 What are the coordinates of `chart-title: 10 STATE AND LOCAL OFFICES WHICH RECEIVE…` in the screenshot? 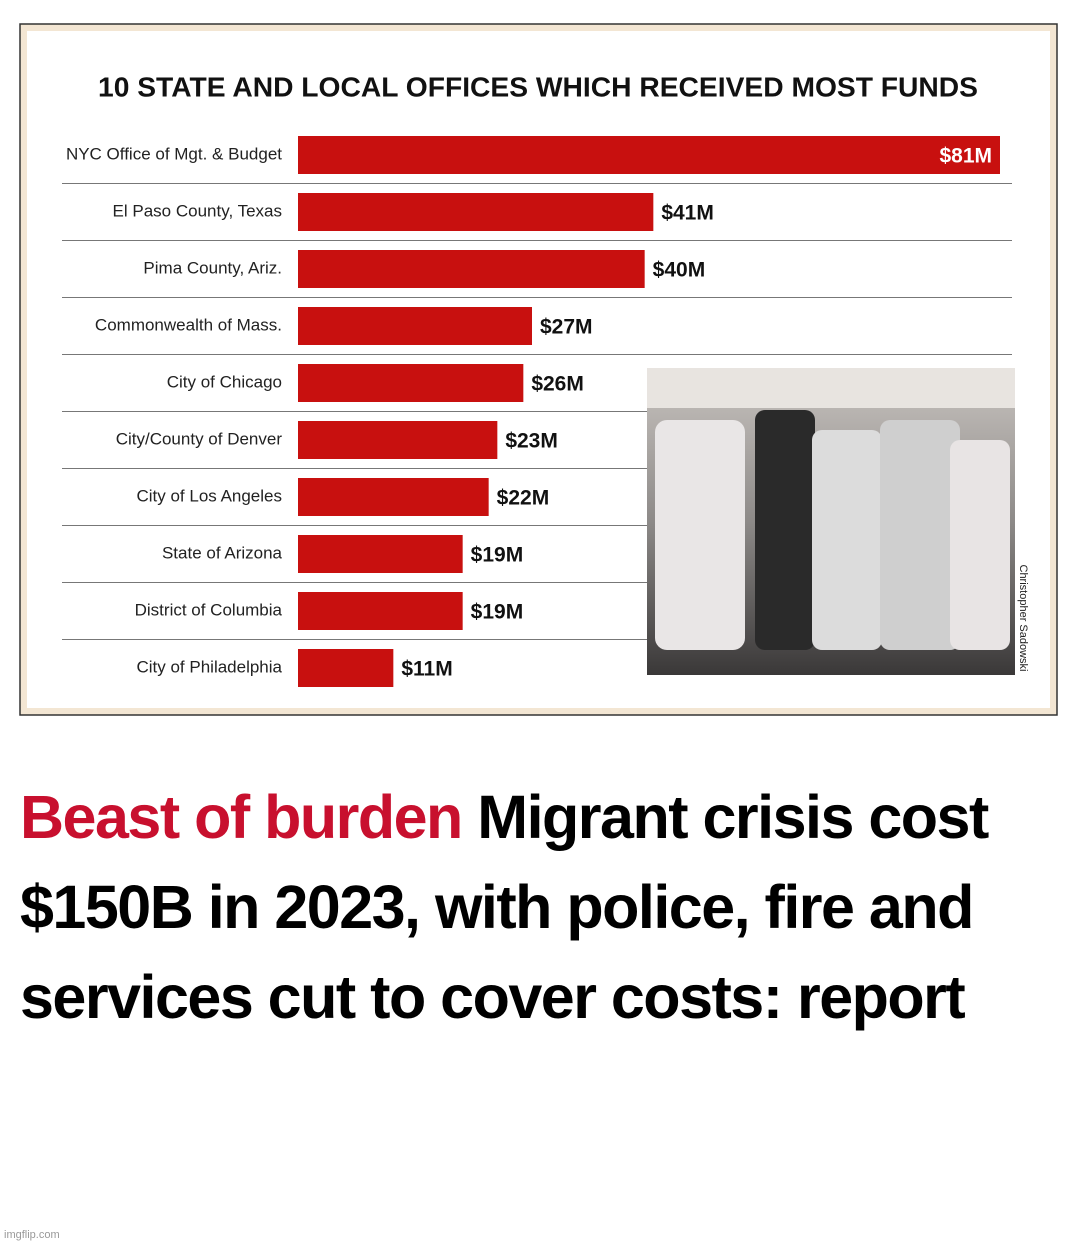 It's located at (538, 86).